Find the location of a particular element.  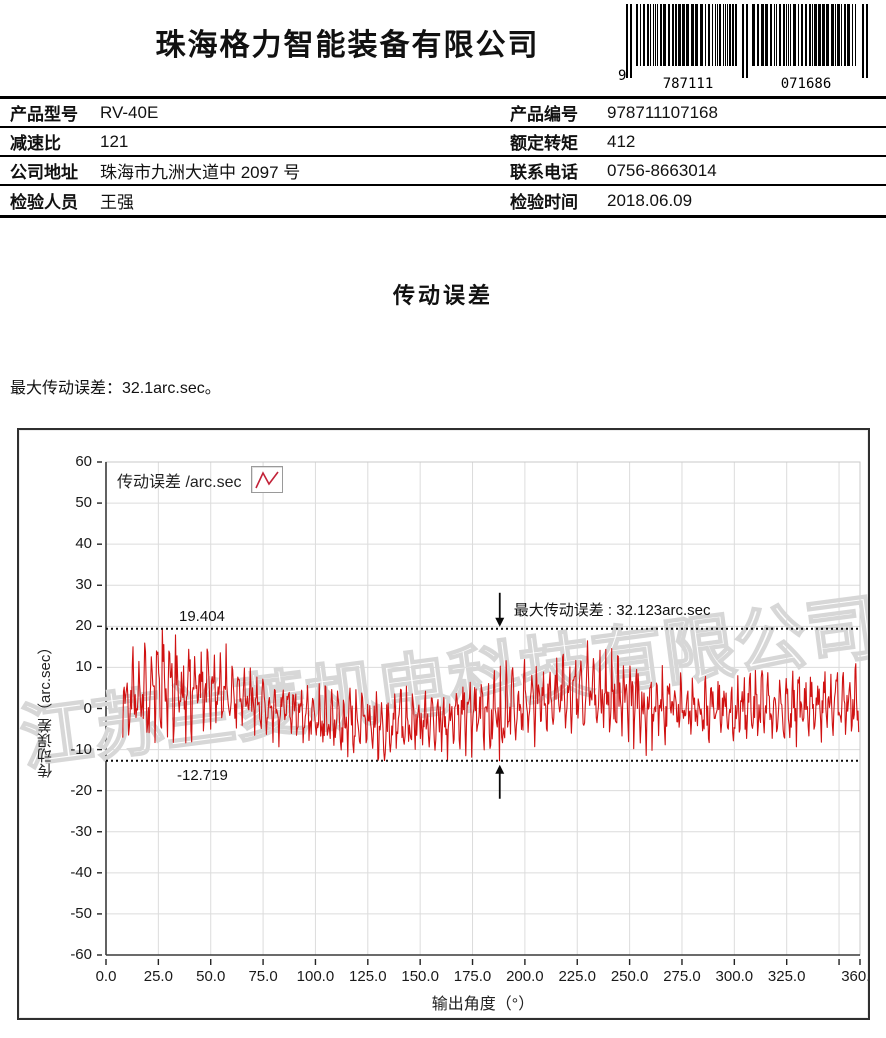

threshold-label-upper: 19.404 is located at coordinates (202, 616).